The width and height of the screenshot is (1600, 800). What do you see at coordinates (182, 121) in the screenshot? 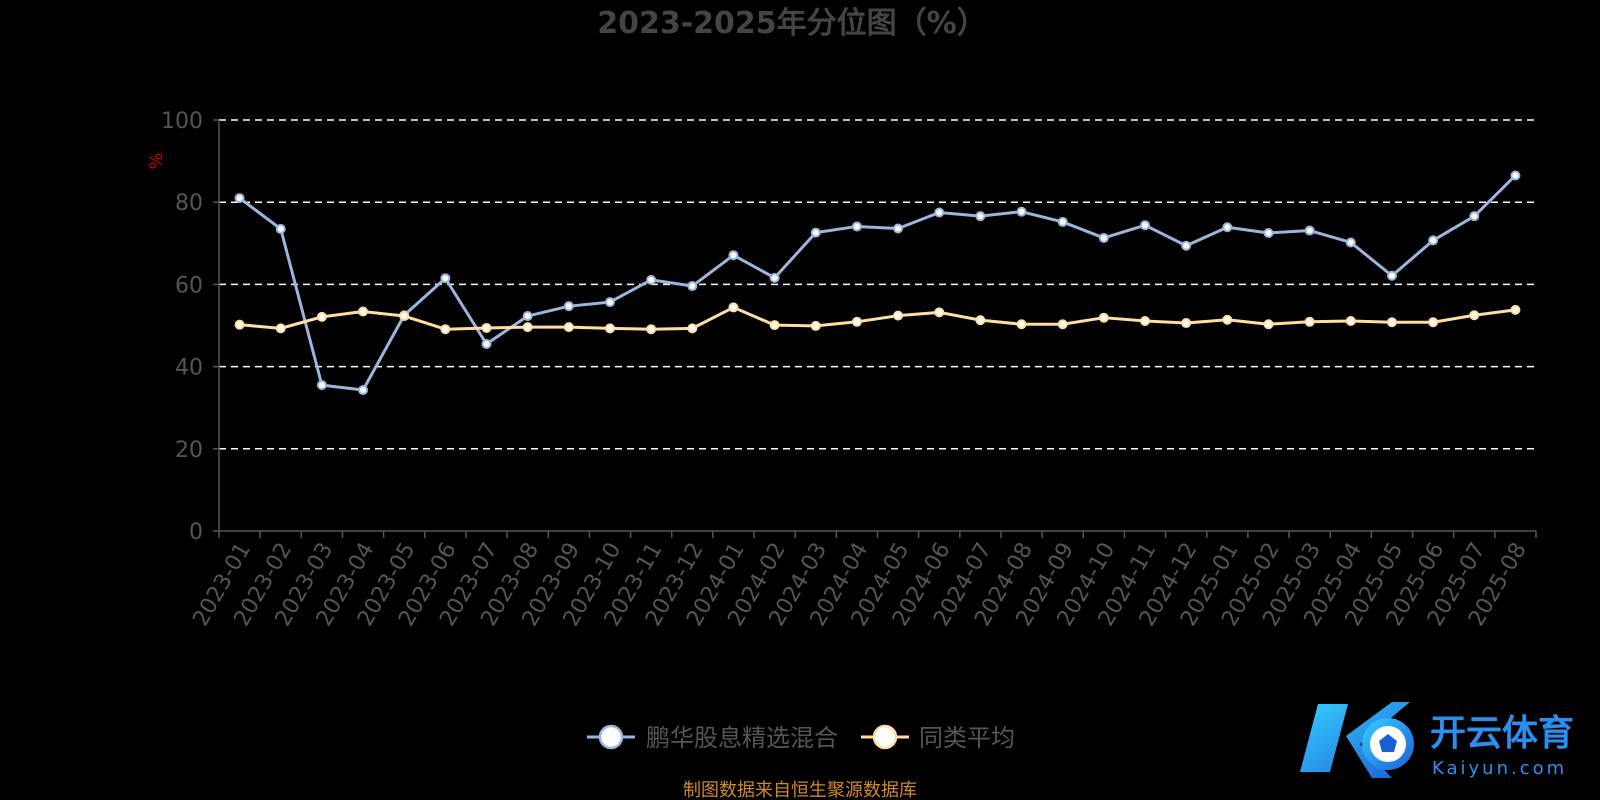
I see `y-tick-label: 100` at bounding box center [182, 121].